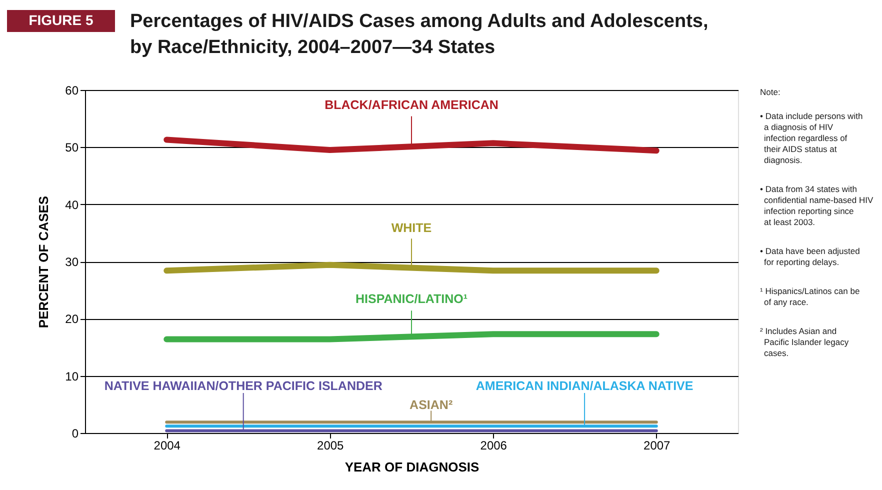 The height and width of the screenshot is (490, 882). Describe the element at coordinates (330, 445) in the screenshot. I see `x-tick-label: 2005` at that location.